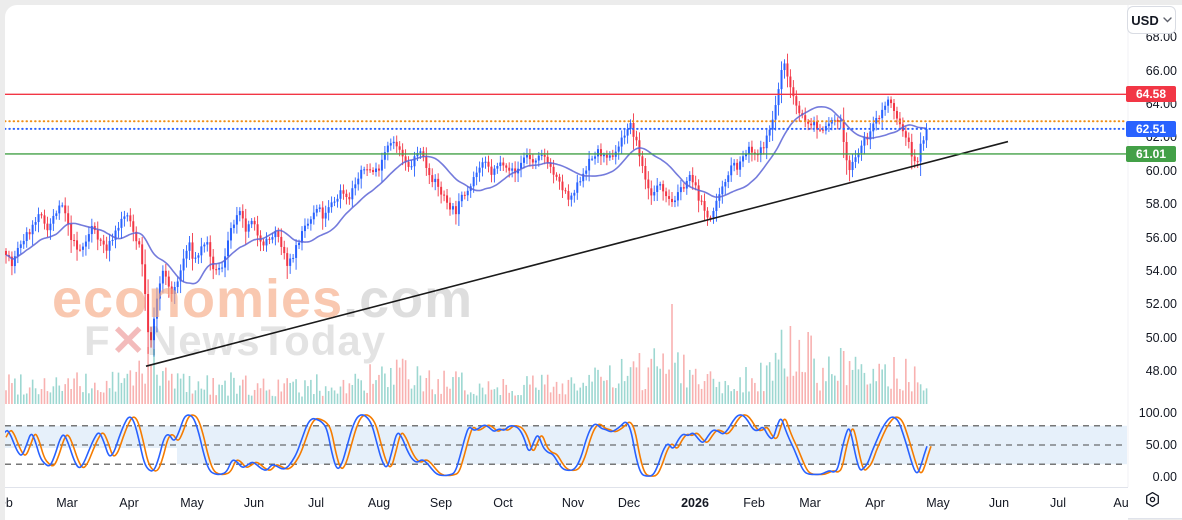 This screenshot has height=520, width=1182. I want to click on month-label: 2026, so click(695, 503).